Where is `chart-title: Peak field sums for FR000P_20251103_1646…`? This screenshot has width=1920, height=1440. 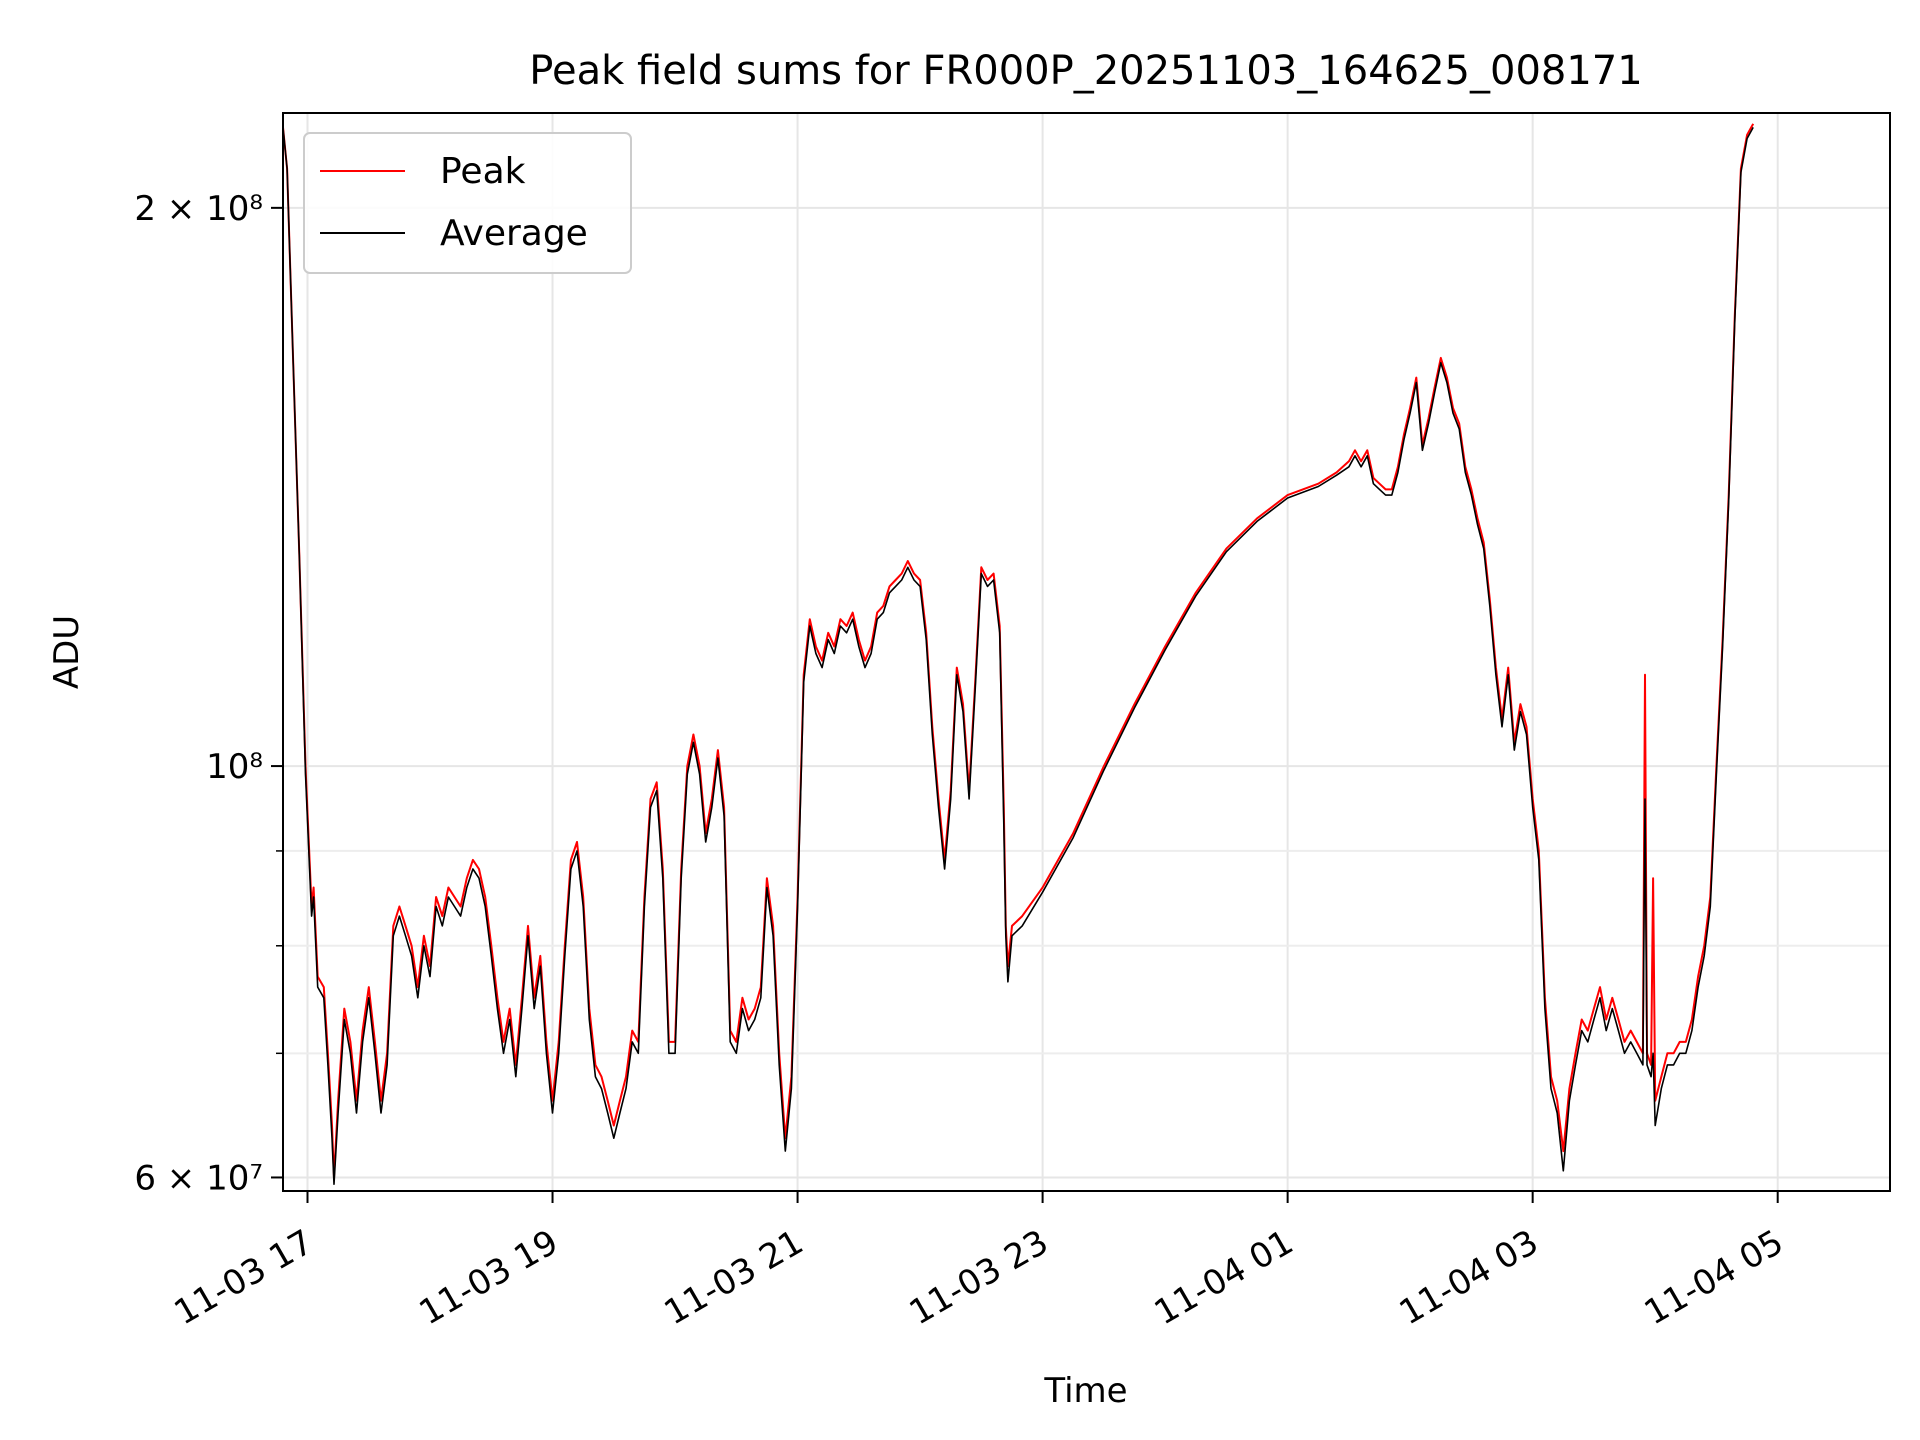 chart-title: Peak field sums for FR000P_20251103_1646… is located at coordinates (1085, 71).